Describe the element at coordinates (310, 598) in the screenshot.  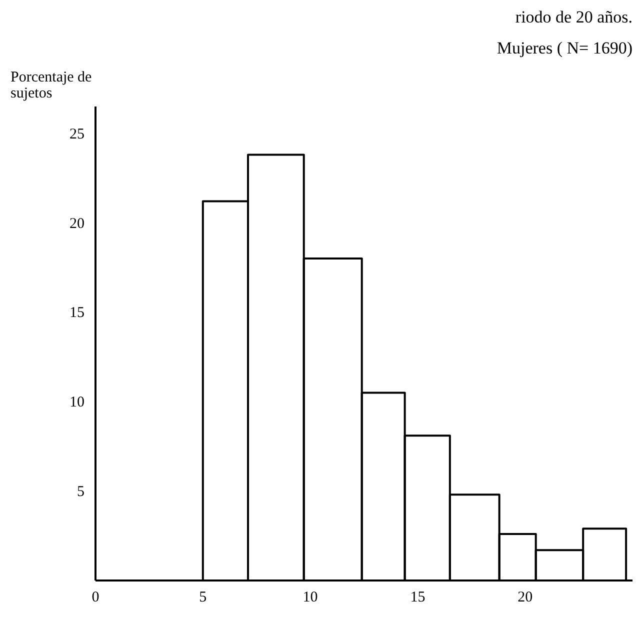
I see `x-tick-label: 10` at that location.